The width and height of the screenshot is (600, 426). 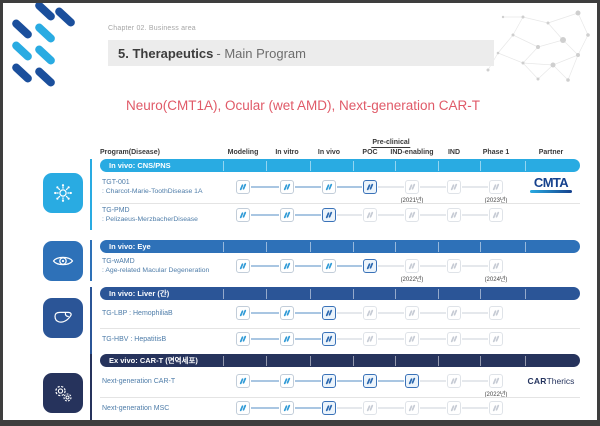 I want to click on column-header-ind: IND, so click(x=454, y=152).